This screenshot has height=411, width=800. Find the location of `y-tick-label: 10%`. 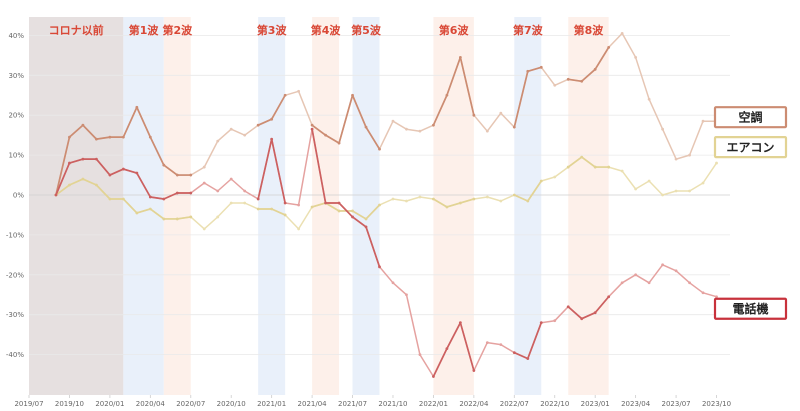

y-tick-label: 10% is located at coordinates (16, 156).